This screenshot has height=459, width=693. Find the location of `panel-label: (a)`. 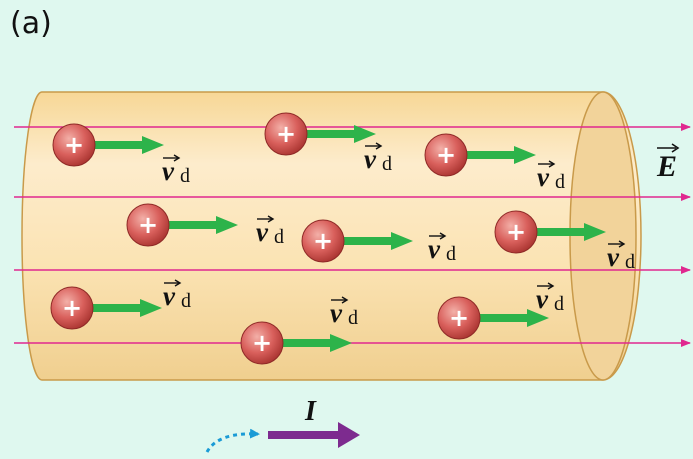

panel-label: (a) is located at coordinates (31, 23).